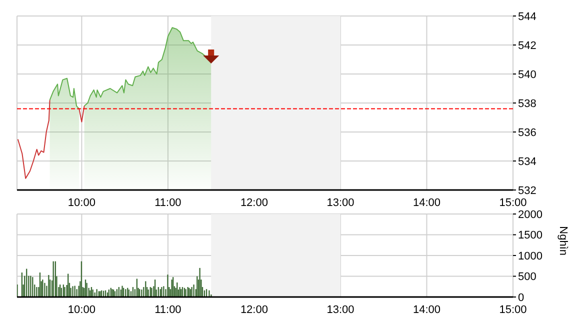  What do you see at coordinates (527, 132) in the screenshot?
I see `y-tick-label: 536` at bounding box center [527, 132].